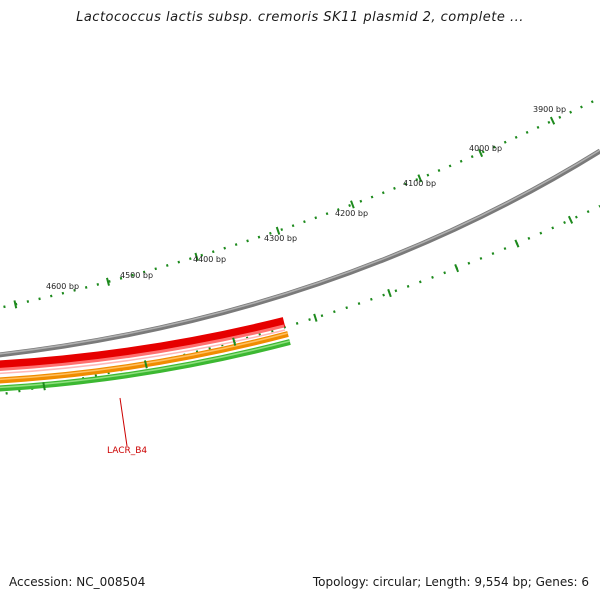  What do you see at coordinates (143, 352) in the screenshot?
I see `gene-block-lacr-b4-underline` at bounding box center [143, 352].